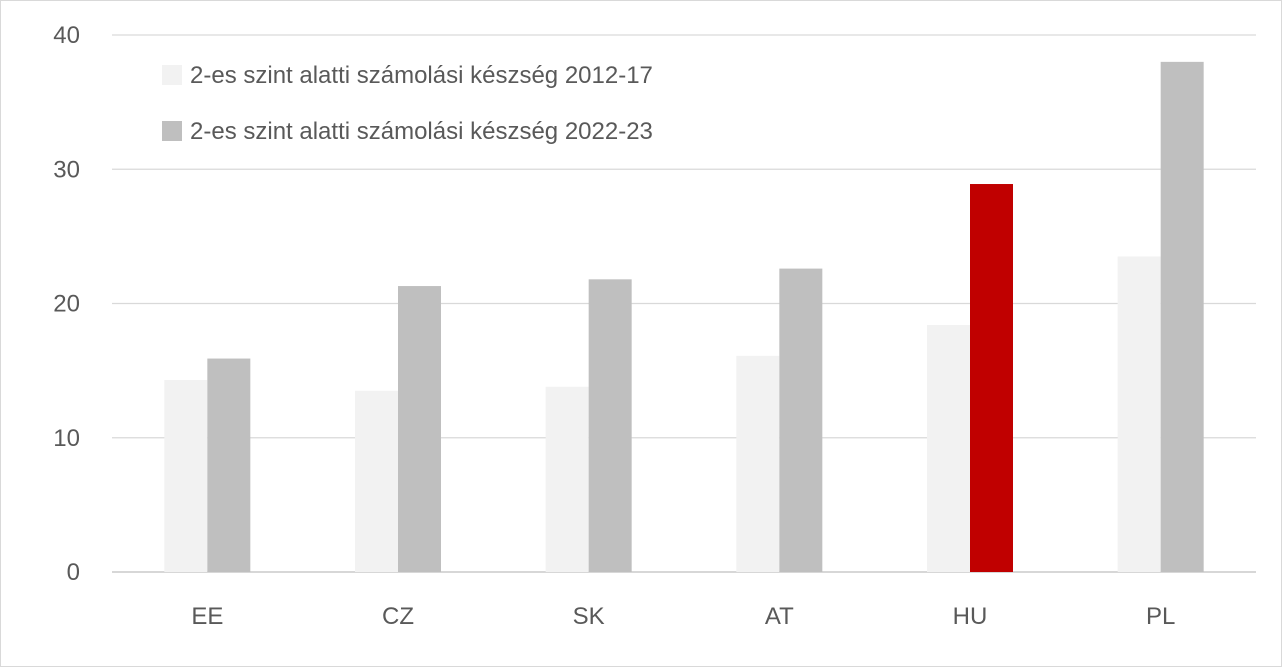 The width and height of the screenshot is (1284, 669). Describe the element at coordinates (207, 616) in the screenshot. I see `x-tick-label: EE` at that location.